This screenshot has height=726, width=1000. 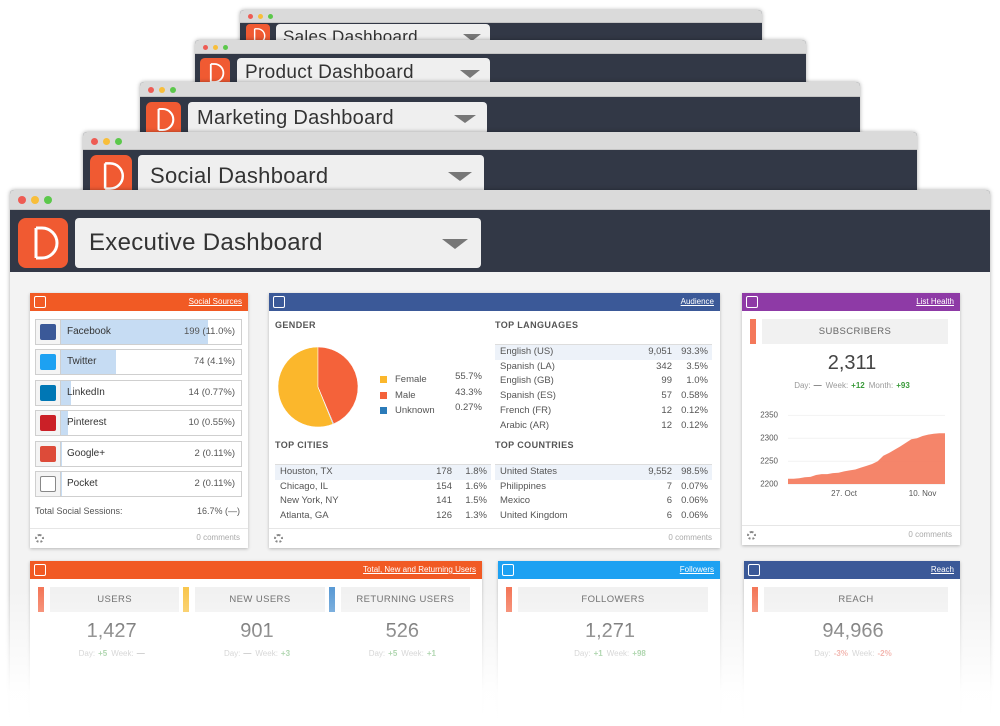 What do you see at coordinates (48, 392) in the screenshot?
I see `source-logo` at bounding box center [48, 392].